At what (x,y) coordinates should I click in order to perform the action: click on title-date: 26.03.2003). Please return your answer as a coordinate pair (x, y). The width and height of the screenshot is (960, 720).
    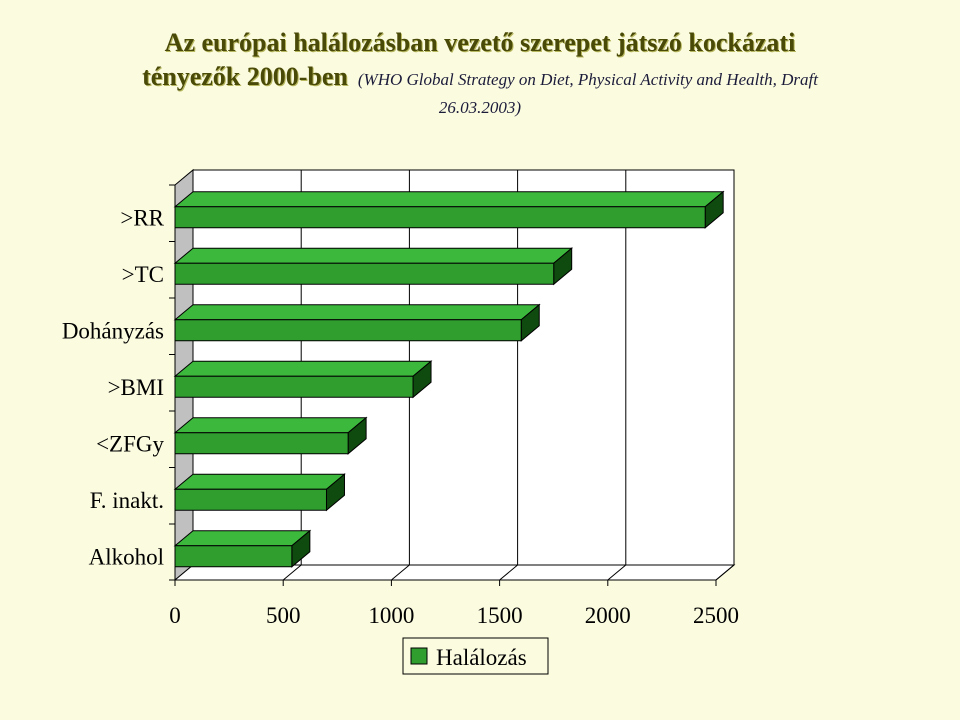
    Looking at the image, I should click on (480, 107).